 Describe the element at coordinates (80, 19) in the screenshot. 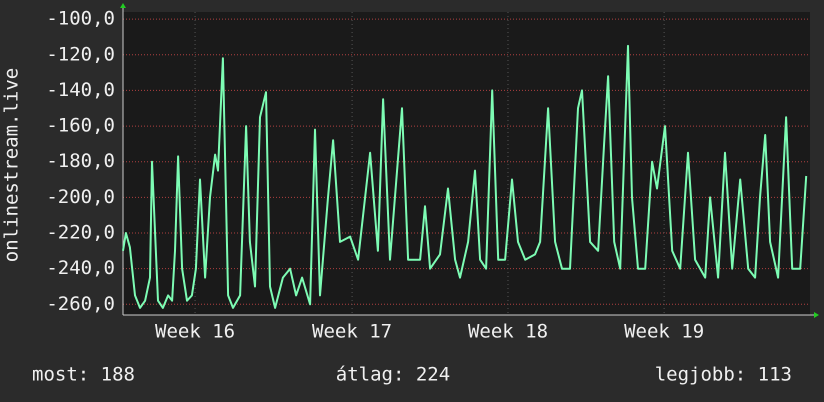

I see `y-tick-label: -100,0` at that location.